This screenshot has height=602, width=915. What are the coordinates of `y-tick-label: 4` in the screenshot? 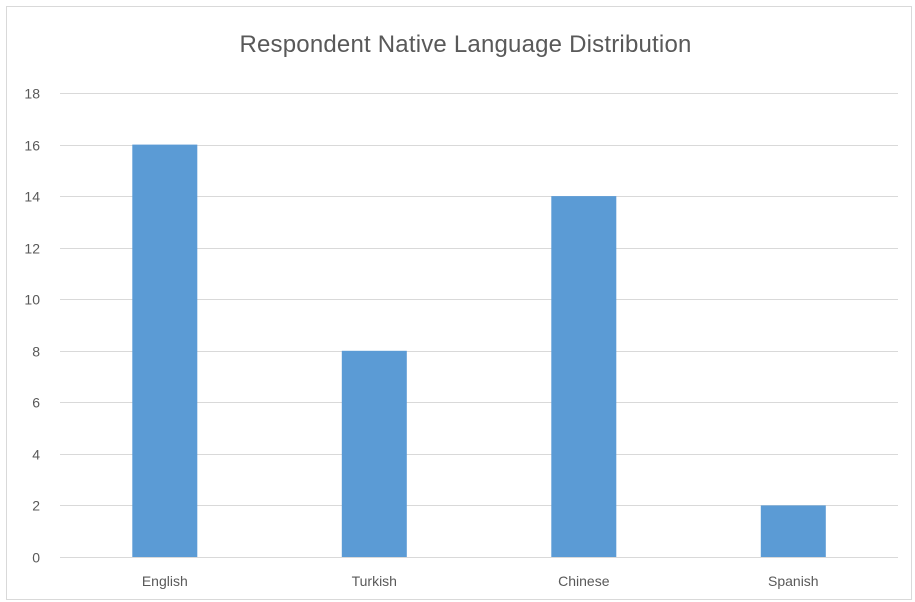 It's located at (36, 455).